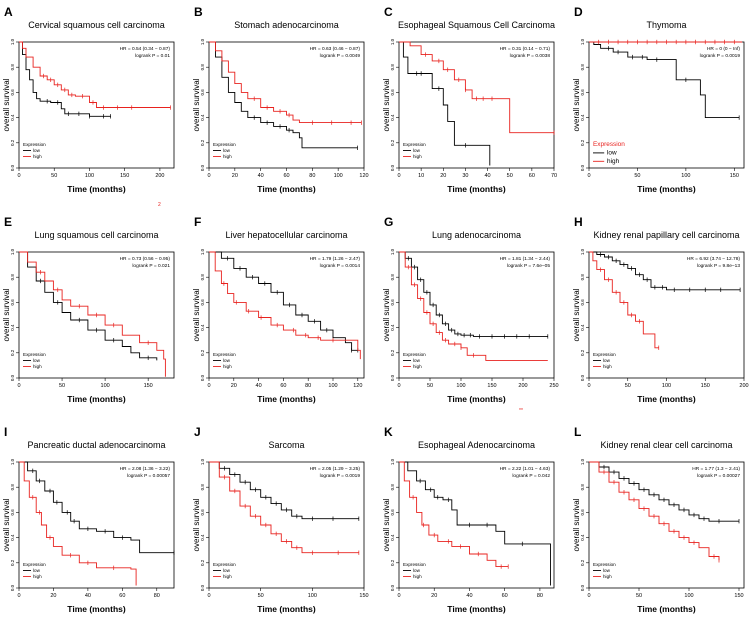 This screenshot has height=637, width=751. What do you see at coordinates (713, 259) in the screenshot?
I see `hr-annotation: HR = 6.92 (3.74 − 12.78)` at bounding box center [713, 259].